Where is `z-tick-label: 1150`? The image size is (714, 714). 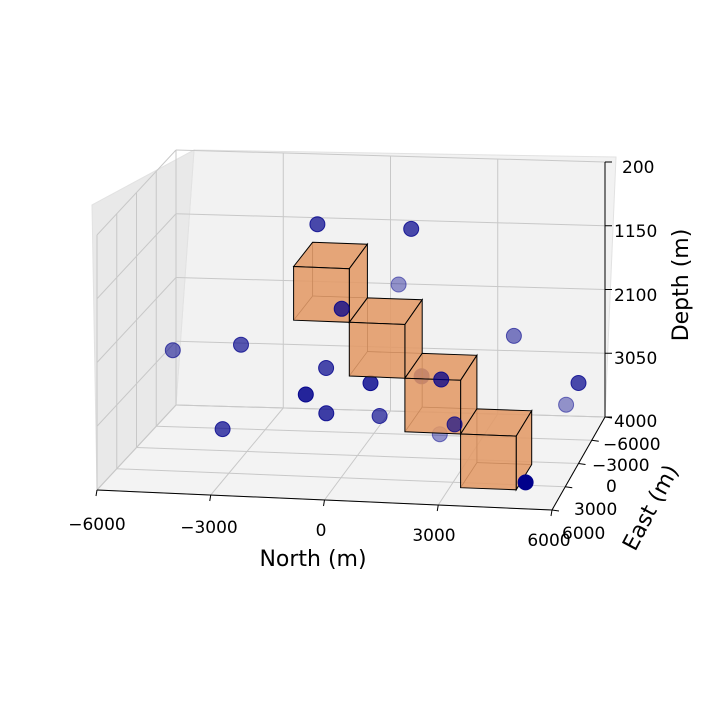 z-tick-label: 1150 is located at coordinates (635, 232).